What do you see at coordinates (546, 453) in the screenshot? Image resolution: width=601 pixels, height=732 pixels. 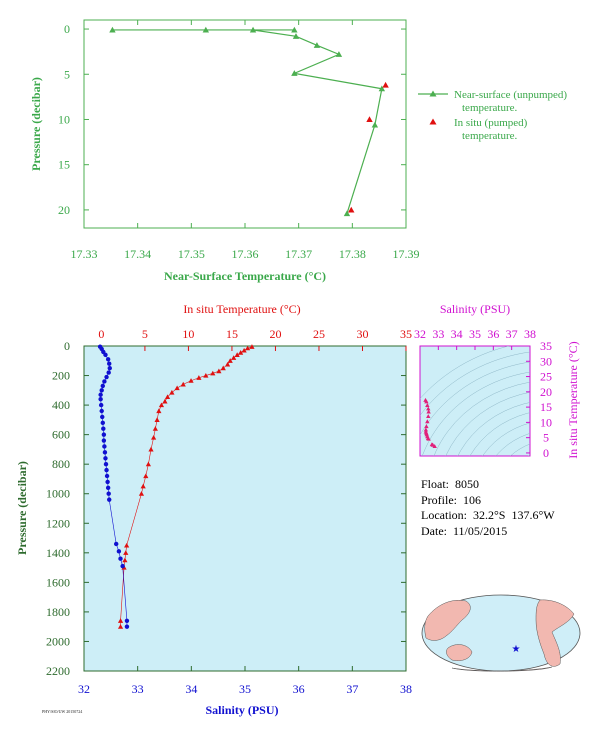 I see `ts-y-tick-label: 0` at bounding box center [546, 453].